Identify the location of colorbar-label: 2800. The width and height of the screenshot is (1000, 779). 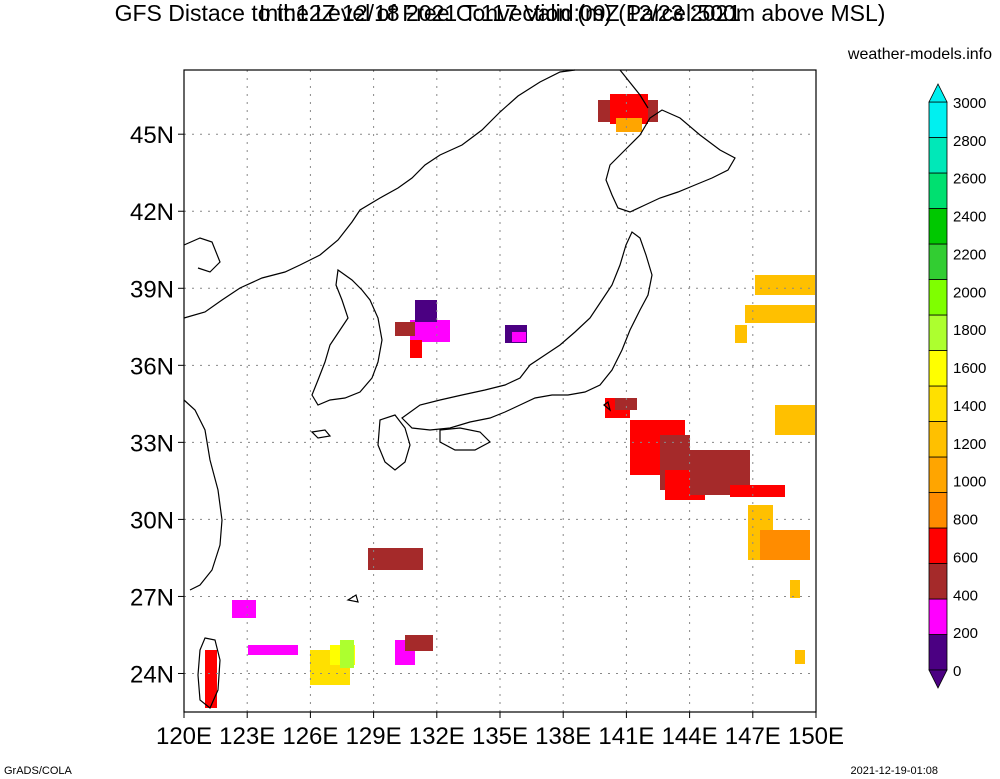
(969, 141).